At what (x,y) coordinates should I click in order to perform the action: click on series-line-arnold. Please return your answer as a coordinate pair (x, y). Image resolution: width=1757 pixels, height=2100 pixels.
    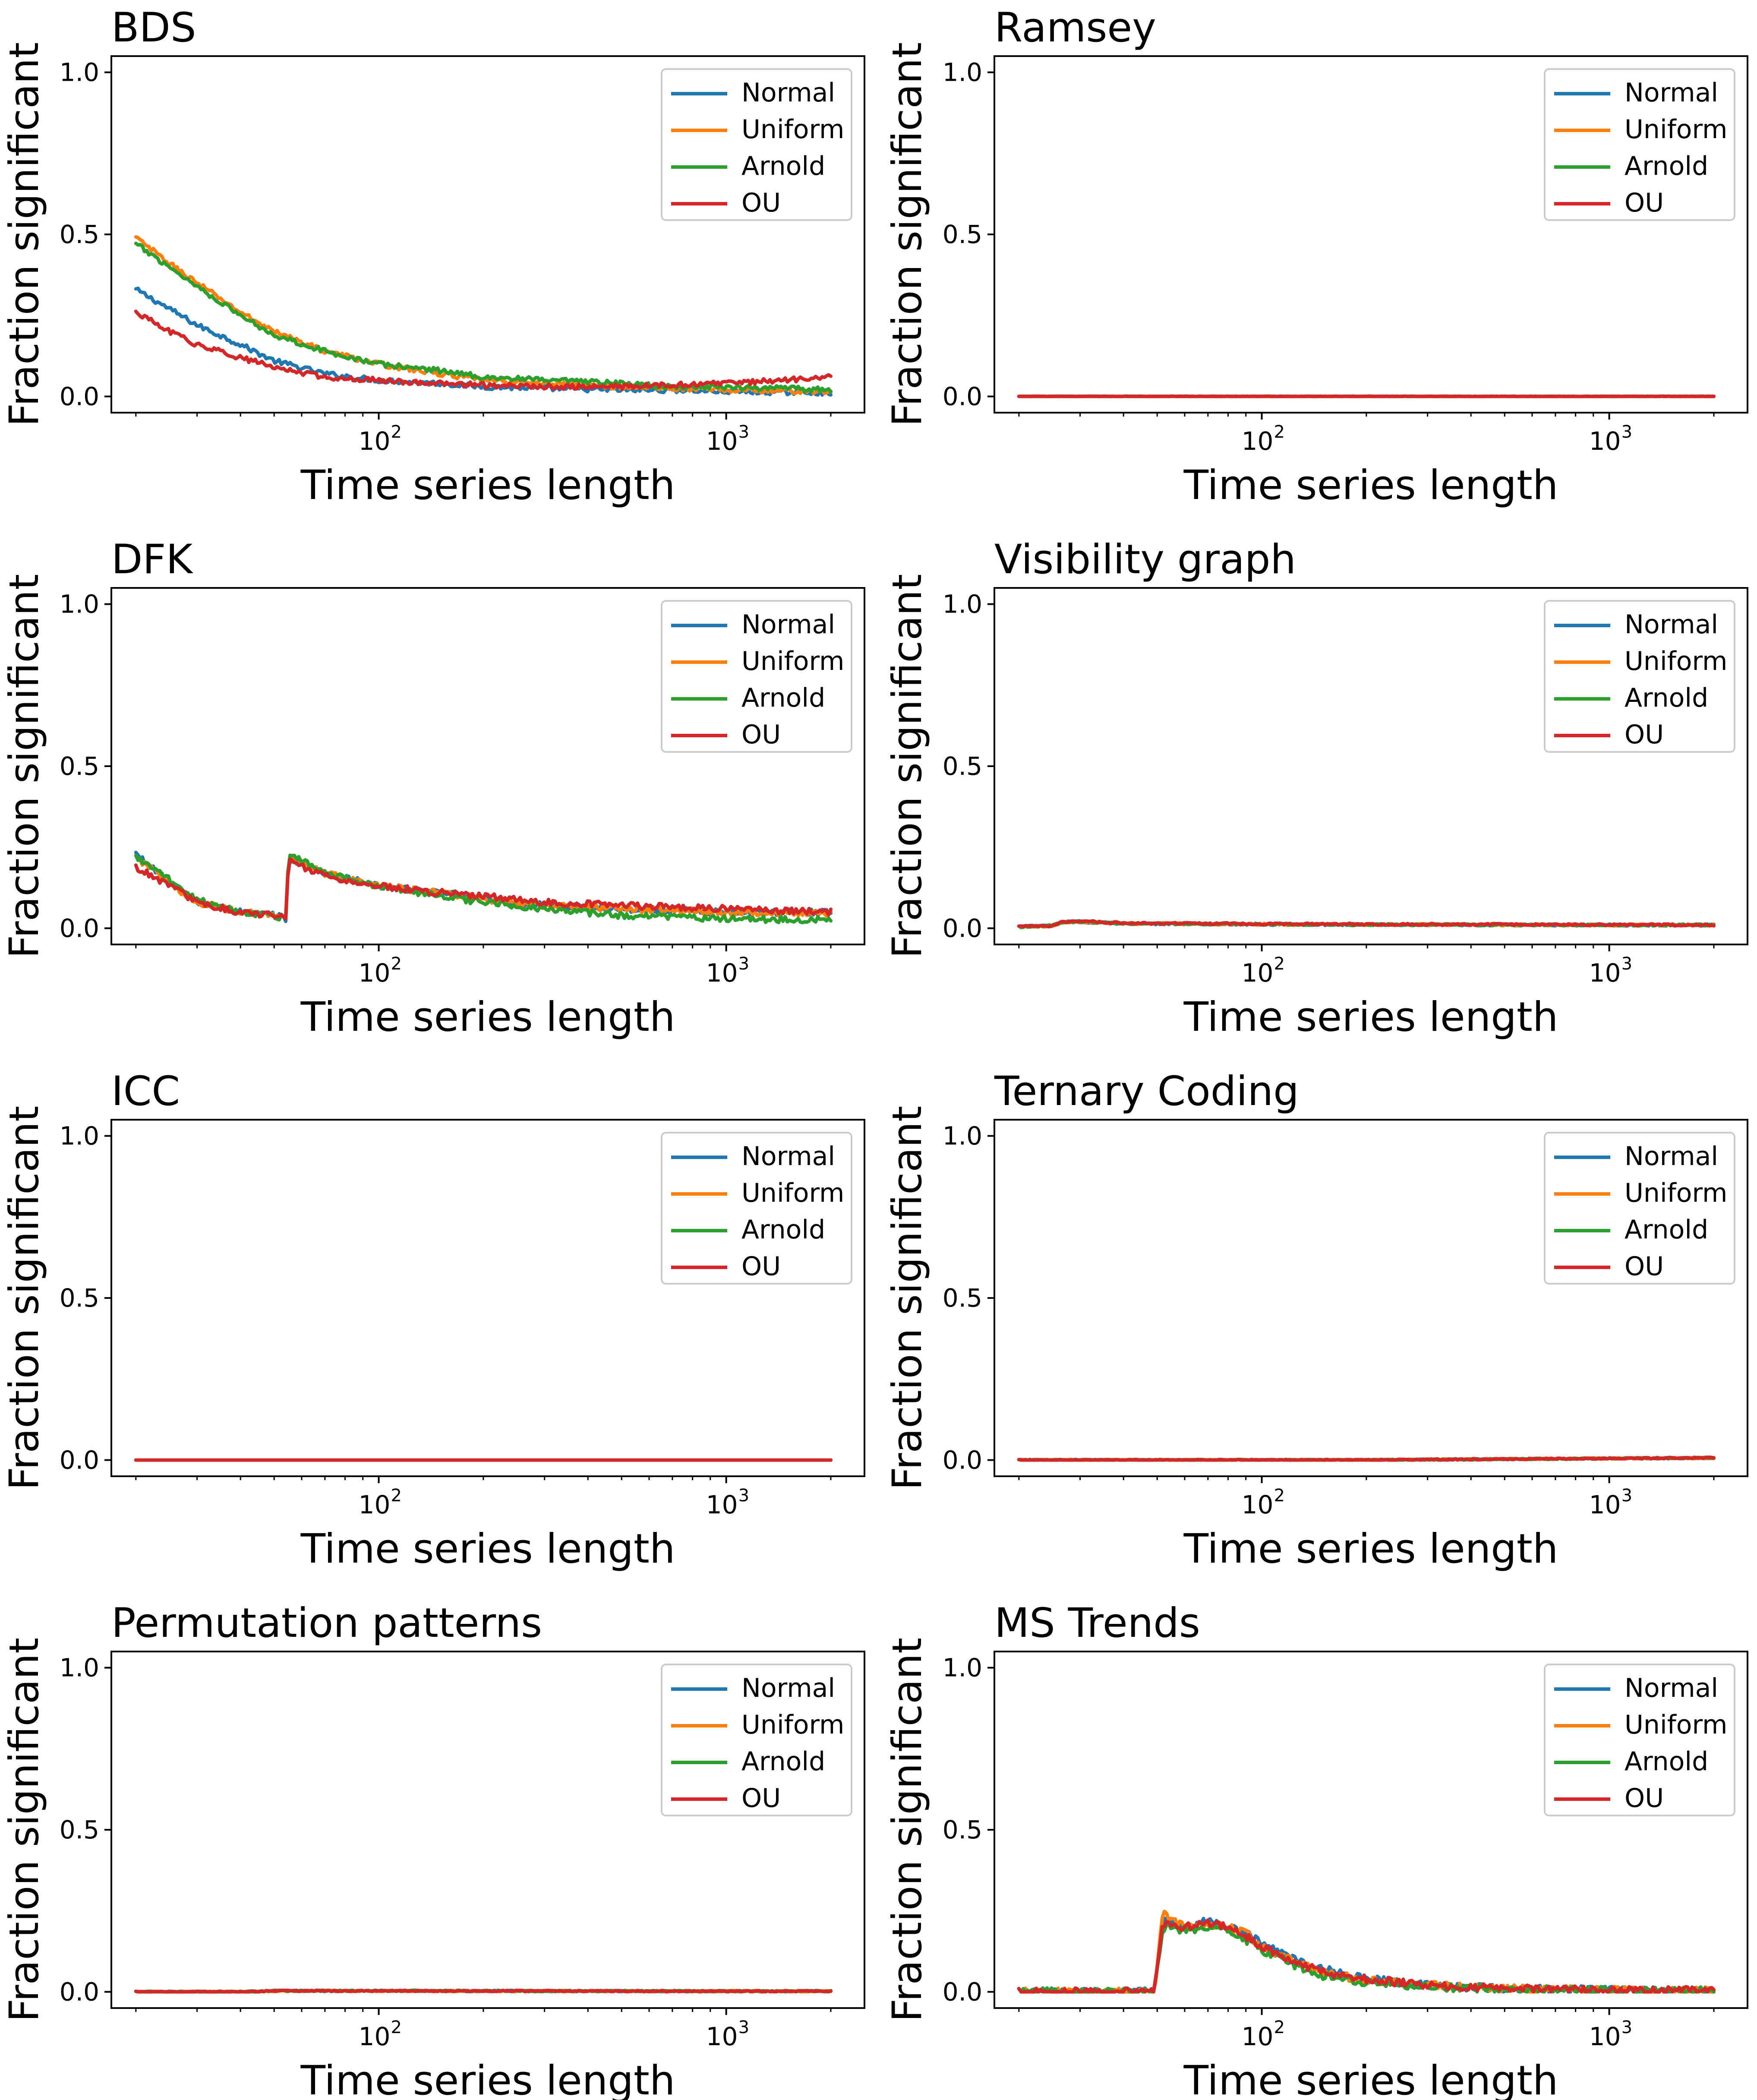
    Looking at the image, I should click on (483, 317).